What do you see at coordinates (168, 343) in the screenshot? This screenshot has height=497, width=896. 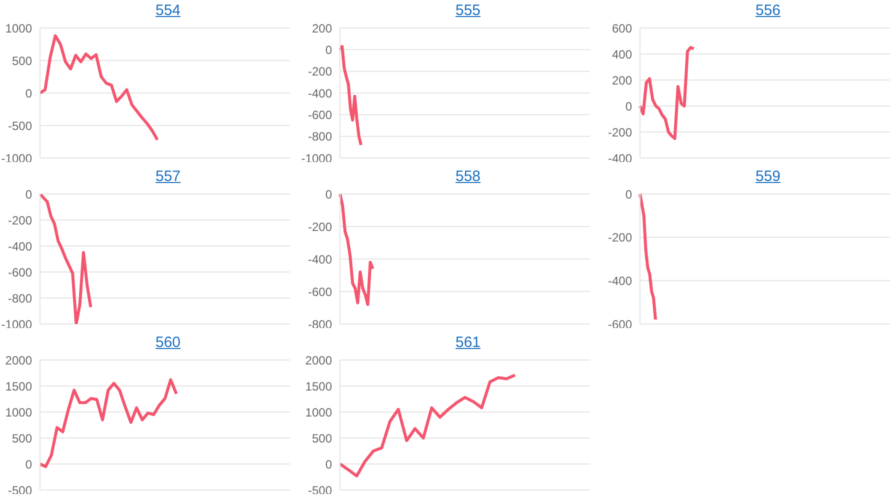 I see `chart-title: 560` at bounding box center [168, 343].